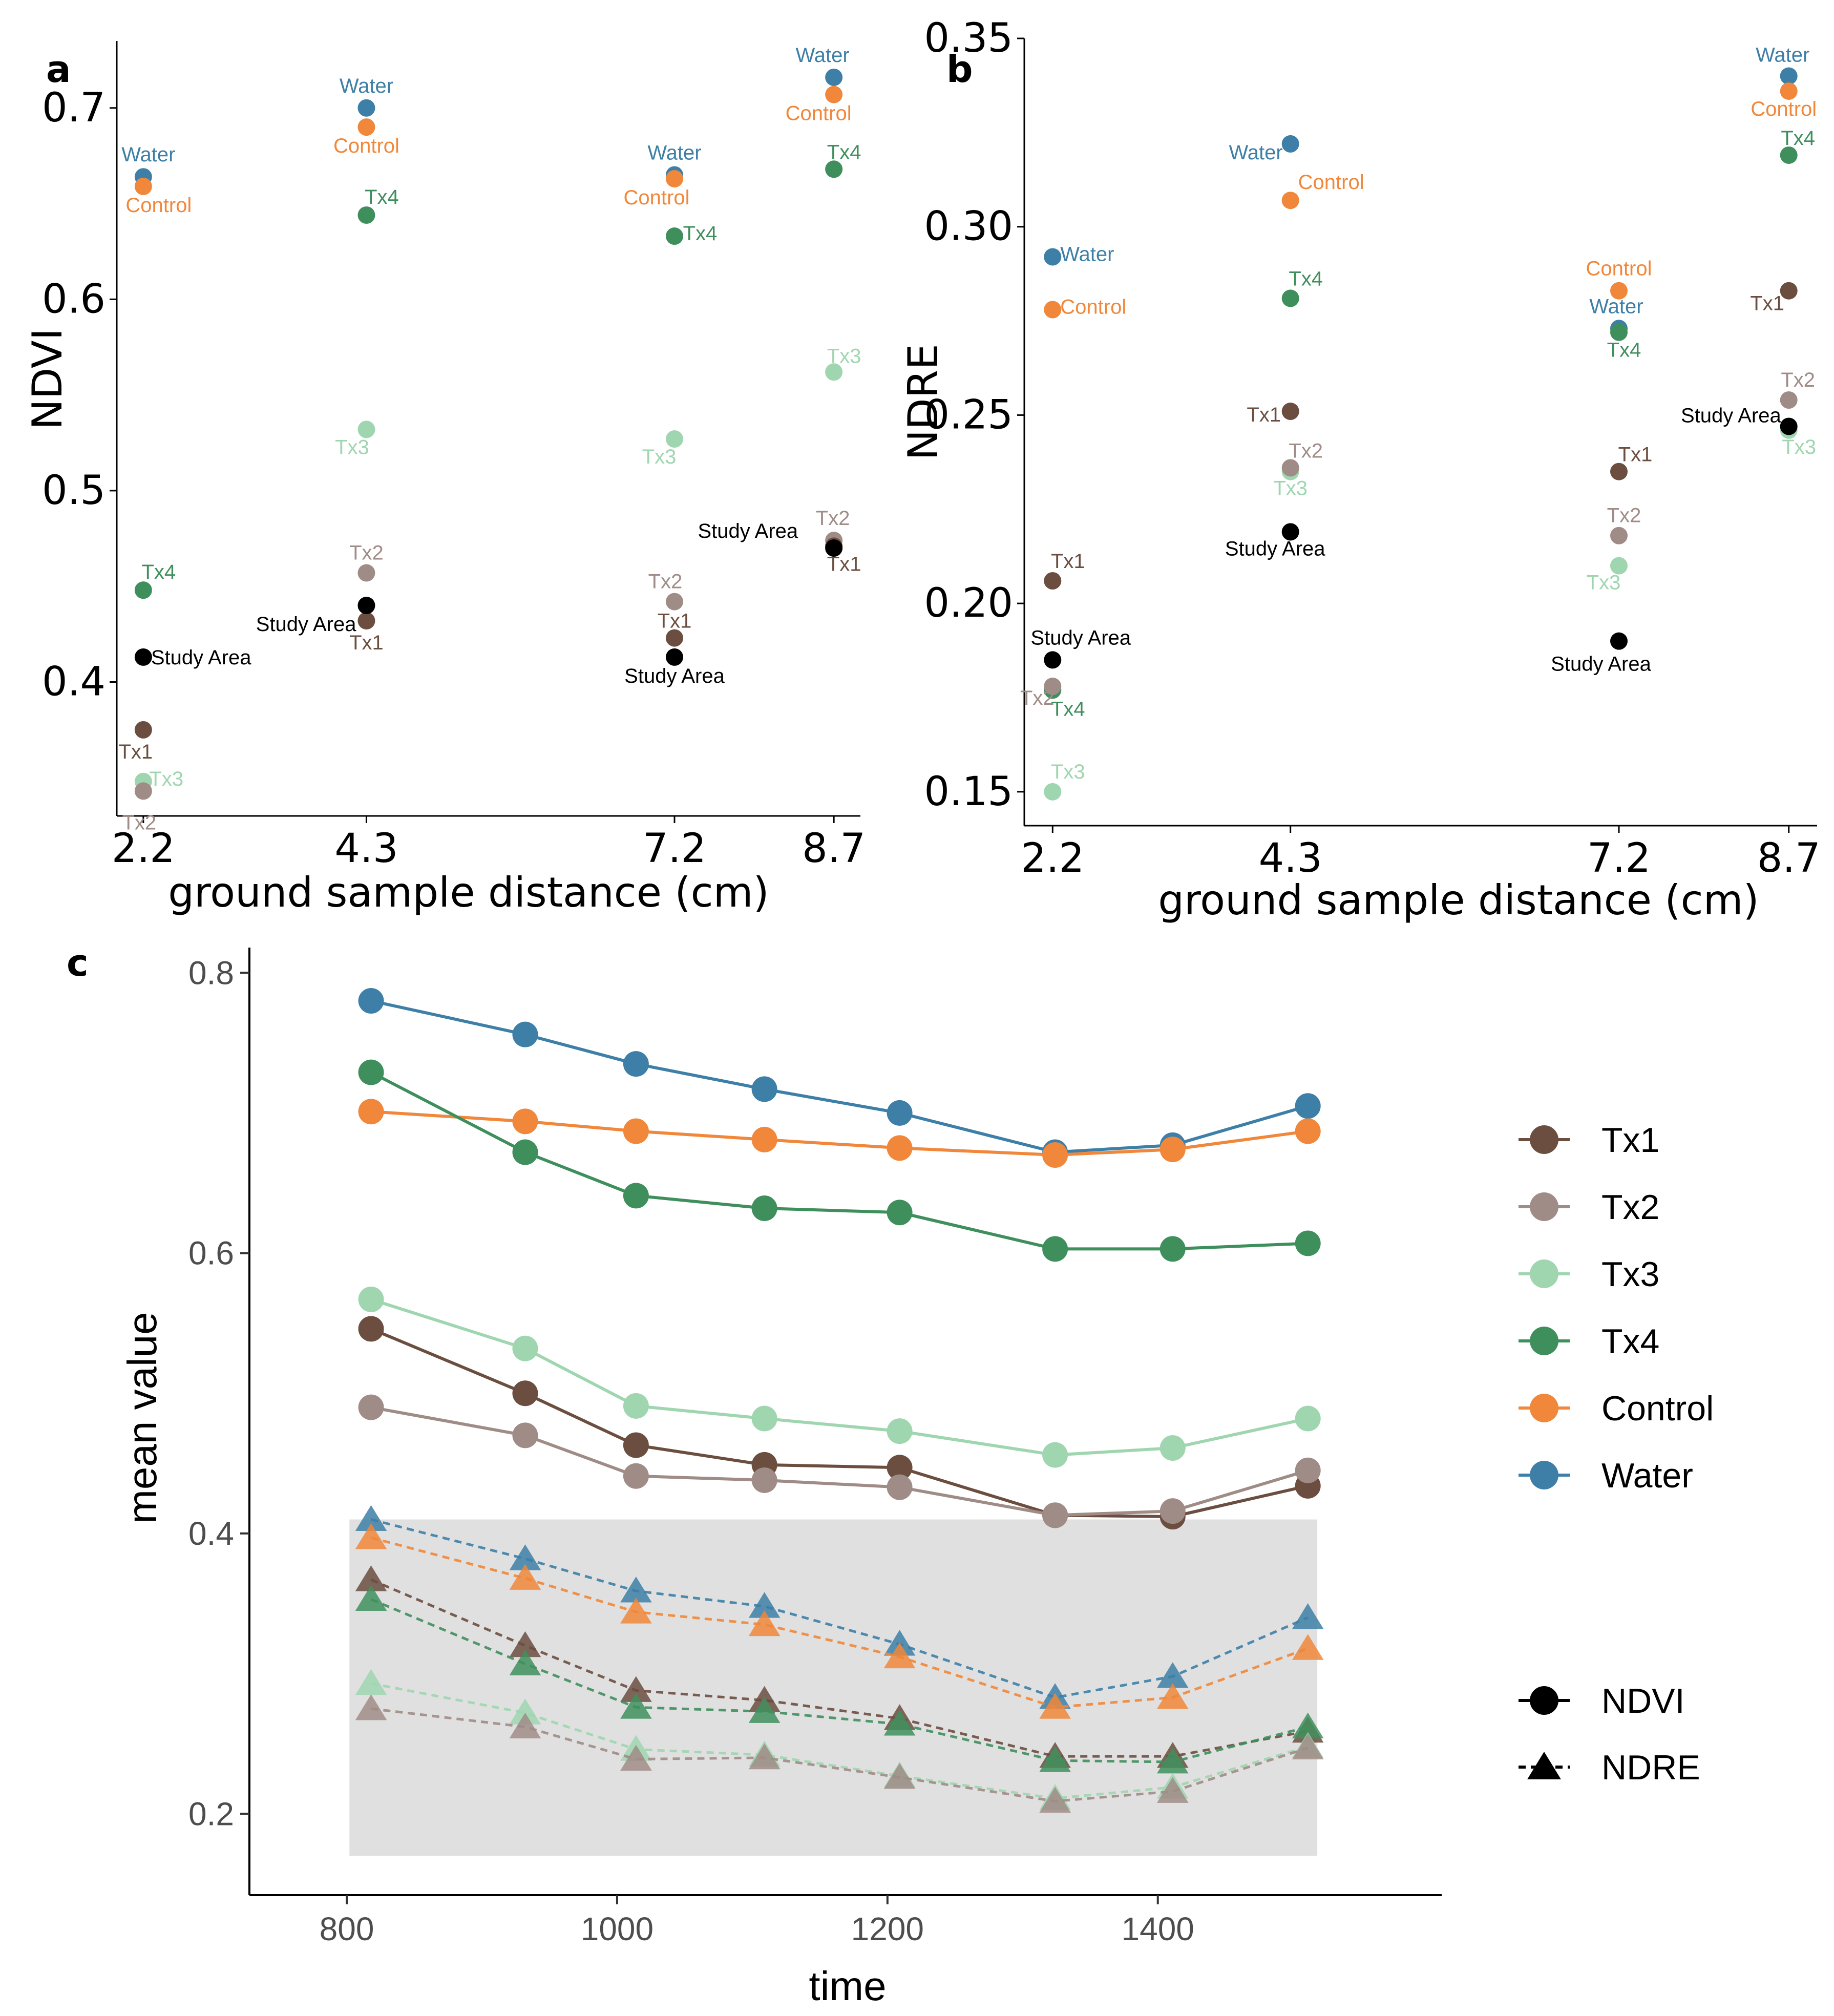 This screenshot has height=2016, width=1834. I want to click on y-tick-label: 0.4, so click(211, 1533).